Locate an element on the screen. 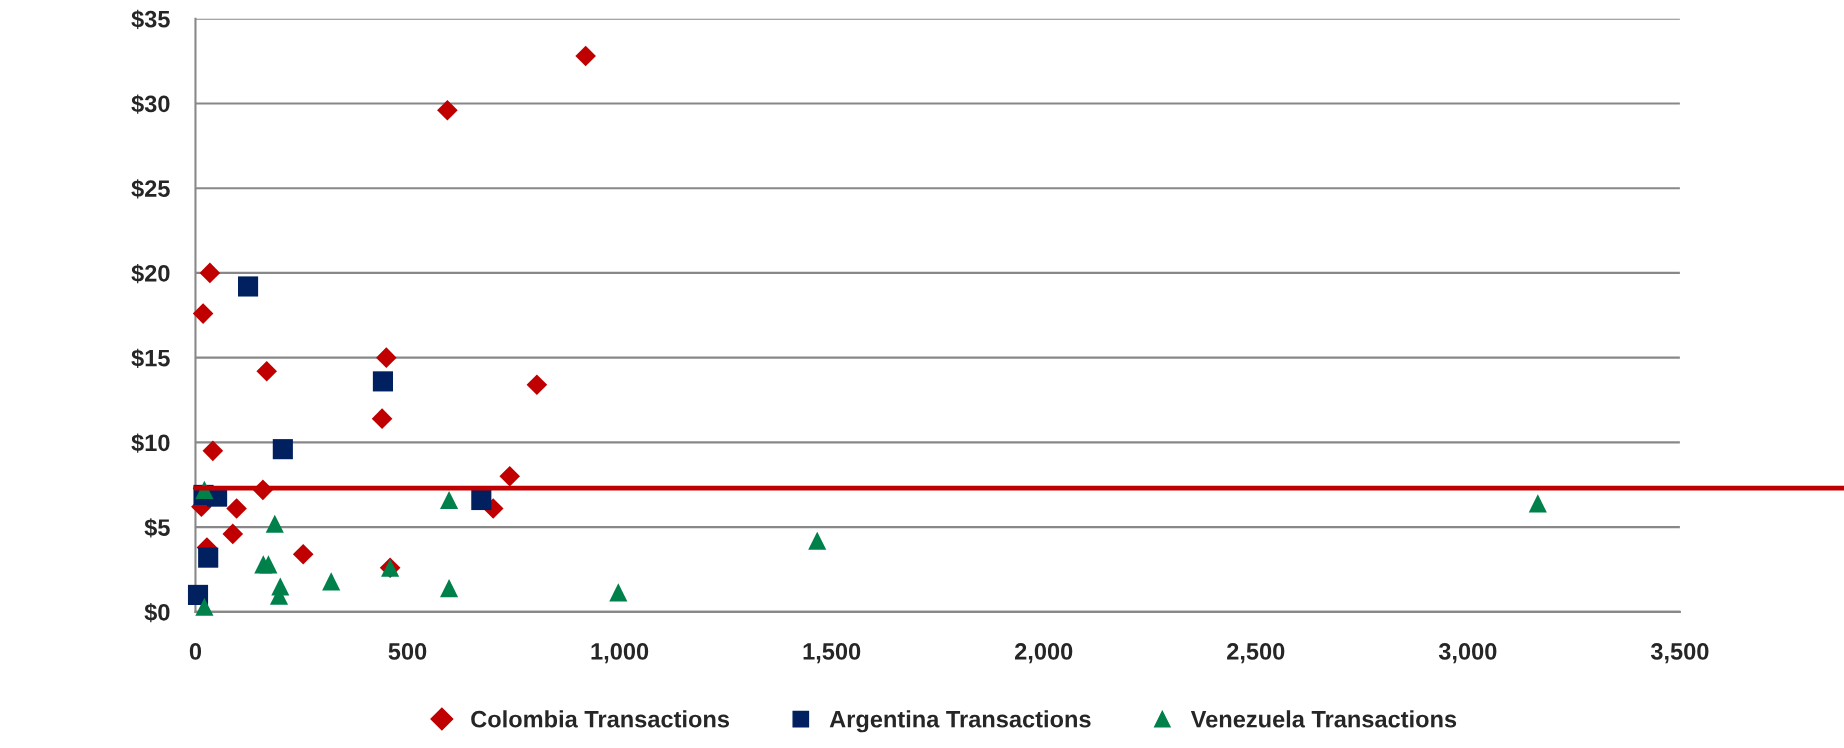 The image size is (1844, 748). y-tick-label: $30 is located at coordinates (150, 104).